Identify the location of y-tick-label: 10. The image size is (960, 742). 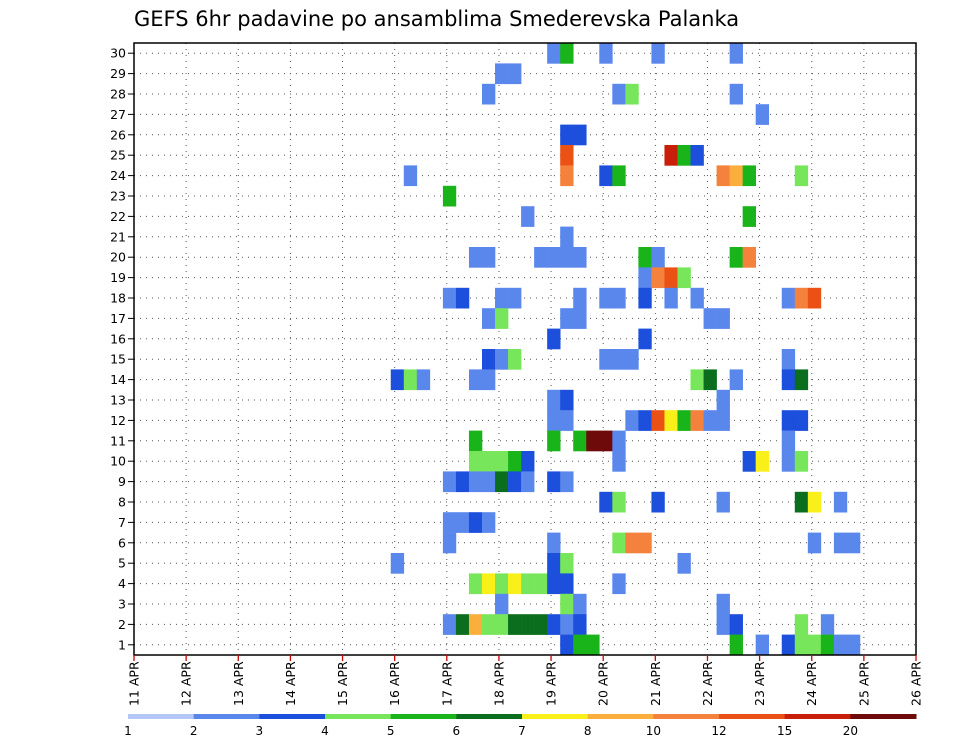
(118, 461).